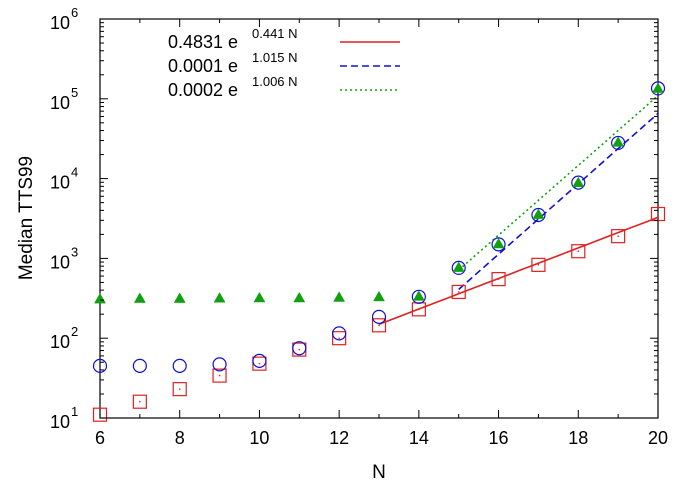 This screenshot has width=700, height=490. I want to click on legend-label-3: 0.0002 e, so click(203, 90).